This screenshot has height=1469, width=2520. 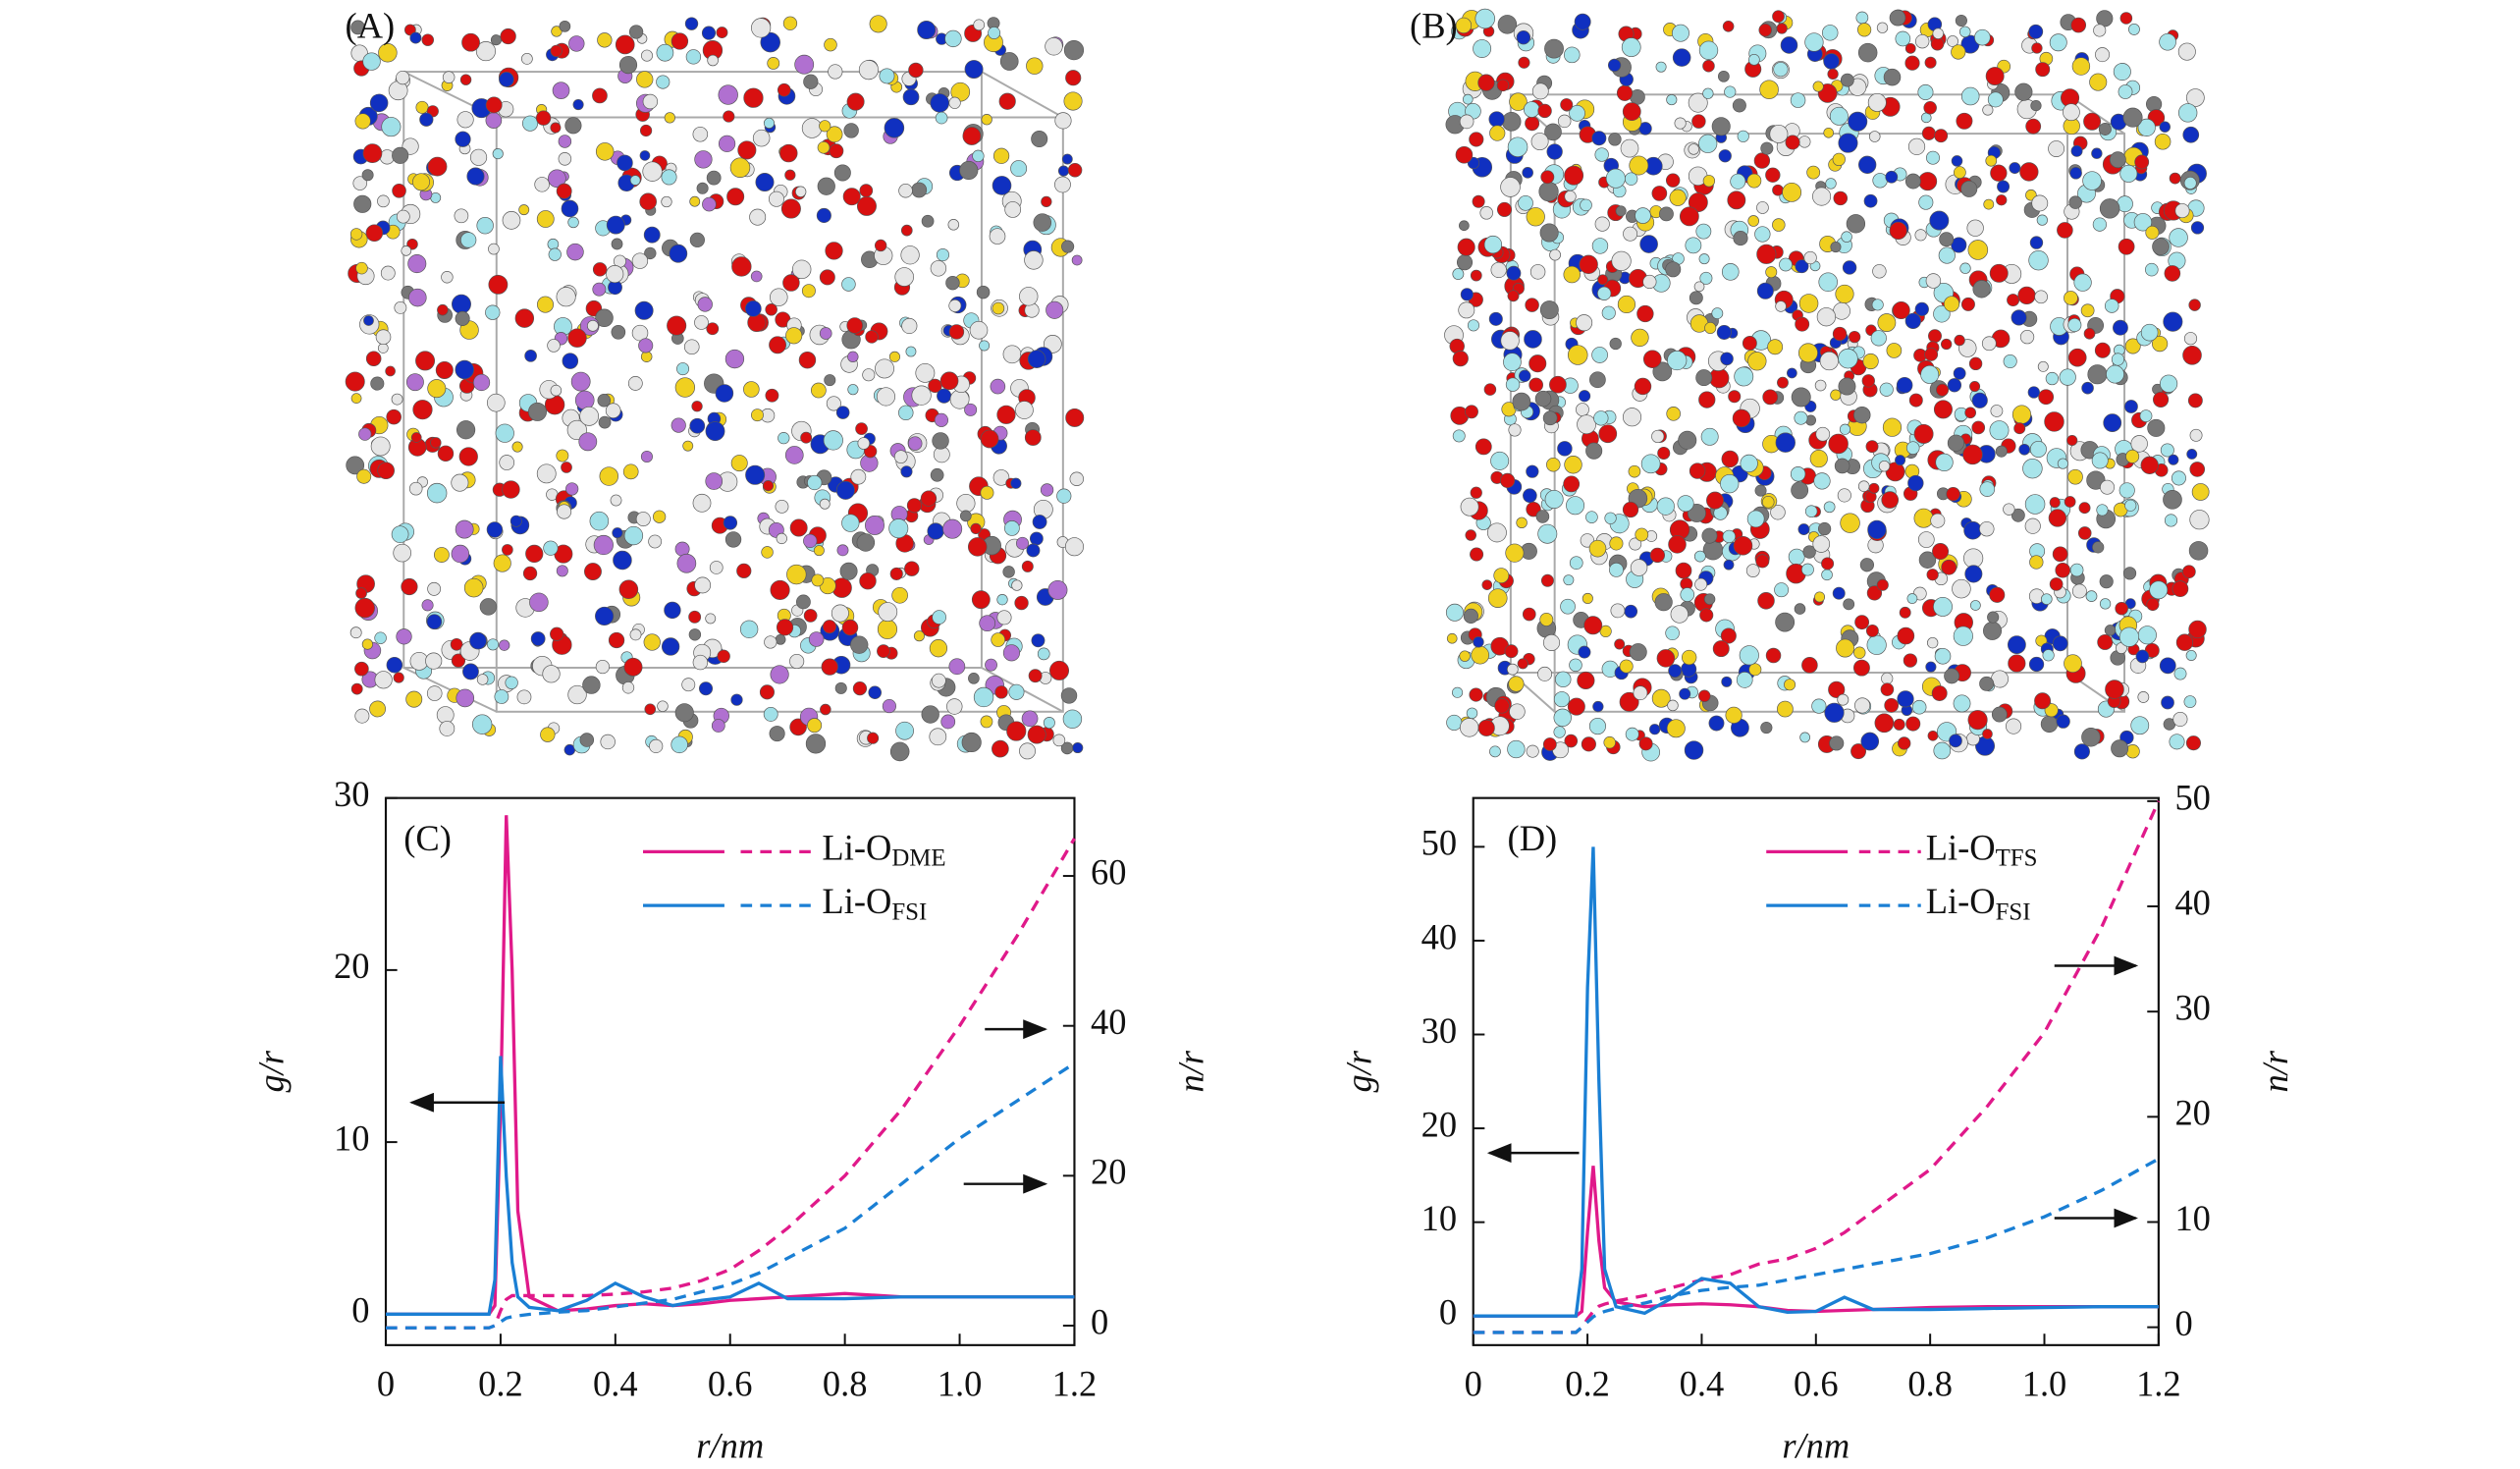 What do you see at coordinates (2044, 1383) in the screenshot?
I see `x-tick-label: 1.0` at bounding box center [2044, 1383].